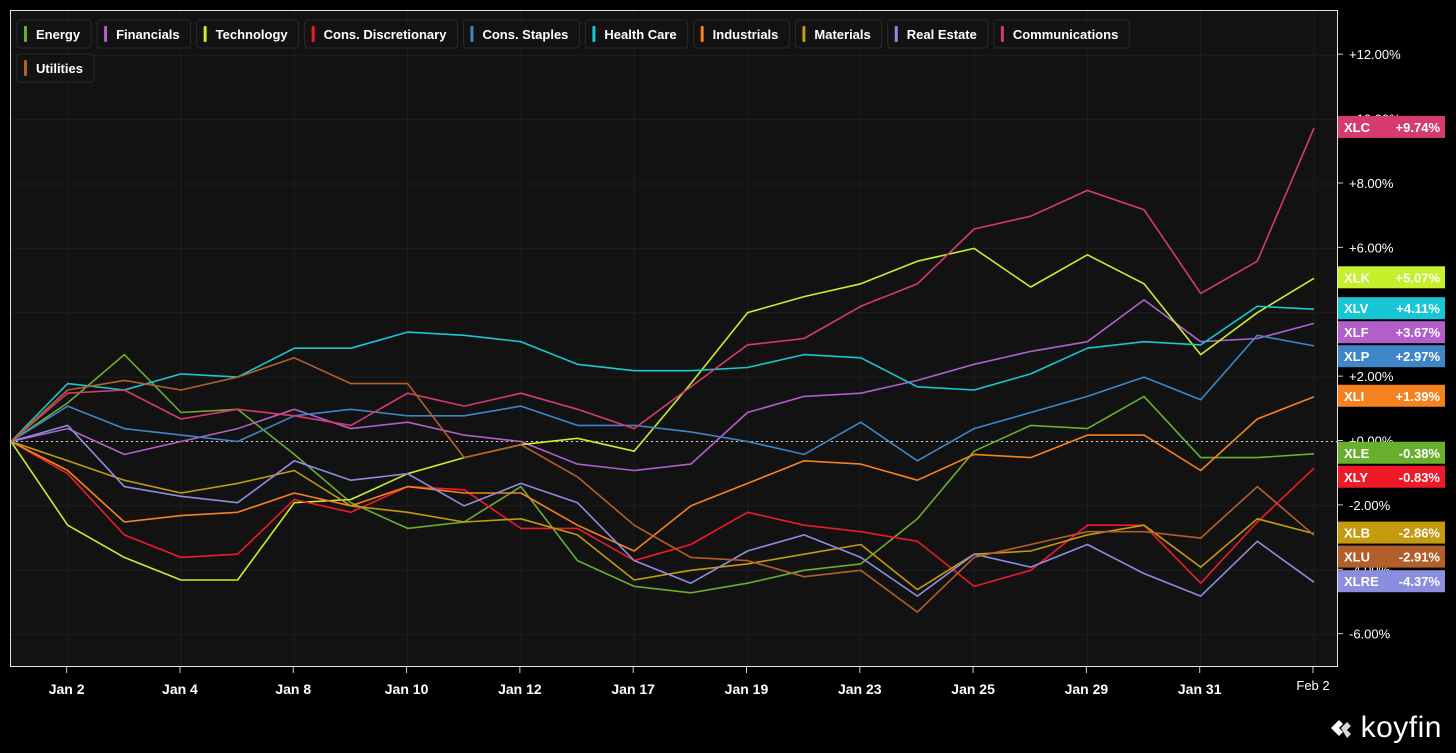 The image size is (1456, 753). What do you see at coordinates (1200, 689) in the screenshot?
I see `x-tick-label-10: Jan 31` at bounding box center [1200, 689].